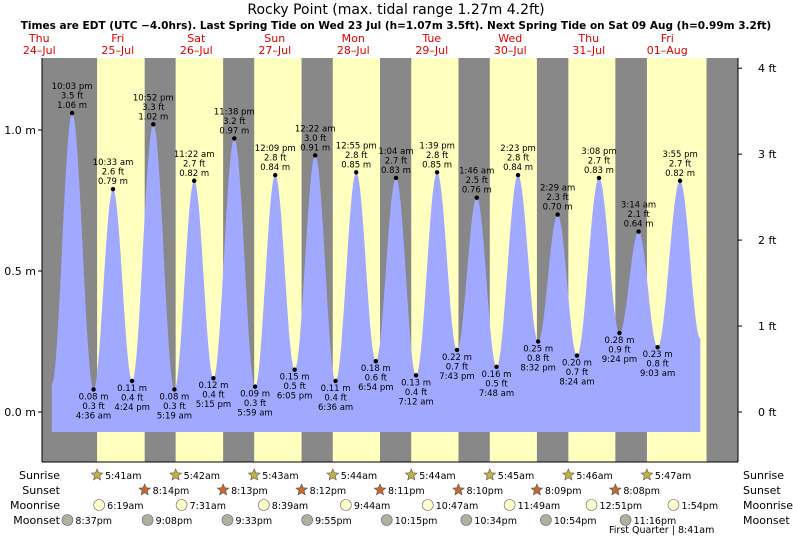 This screenshot has height=543, width=793. What do you see at coordinates (153, 117) in the screenshot?
I see `tide-label: 1.02 m` at bounding box center [153, 117].